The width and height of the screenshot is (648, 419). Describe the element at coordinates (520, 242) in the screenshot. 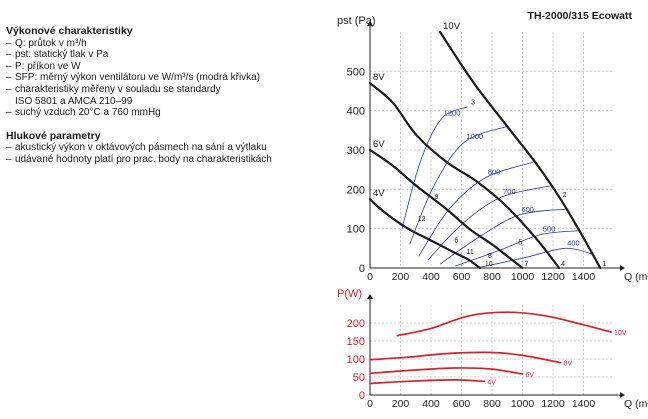

I see `point-label: 5` at that location.